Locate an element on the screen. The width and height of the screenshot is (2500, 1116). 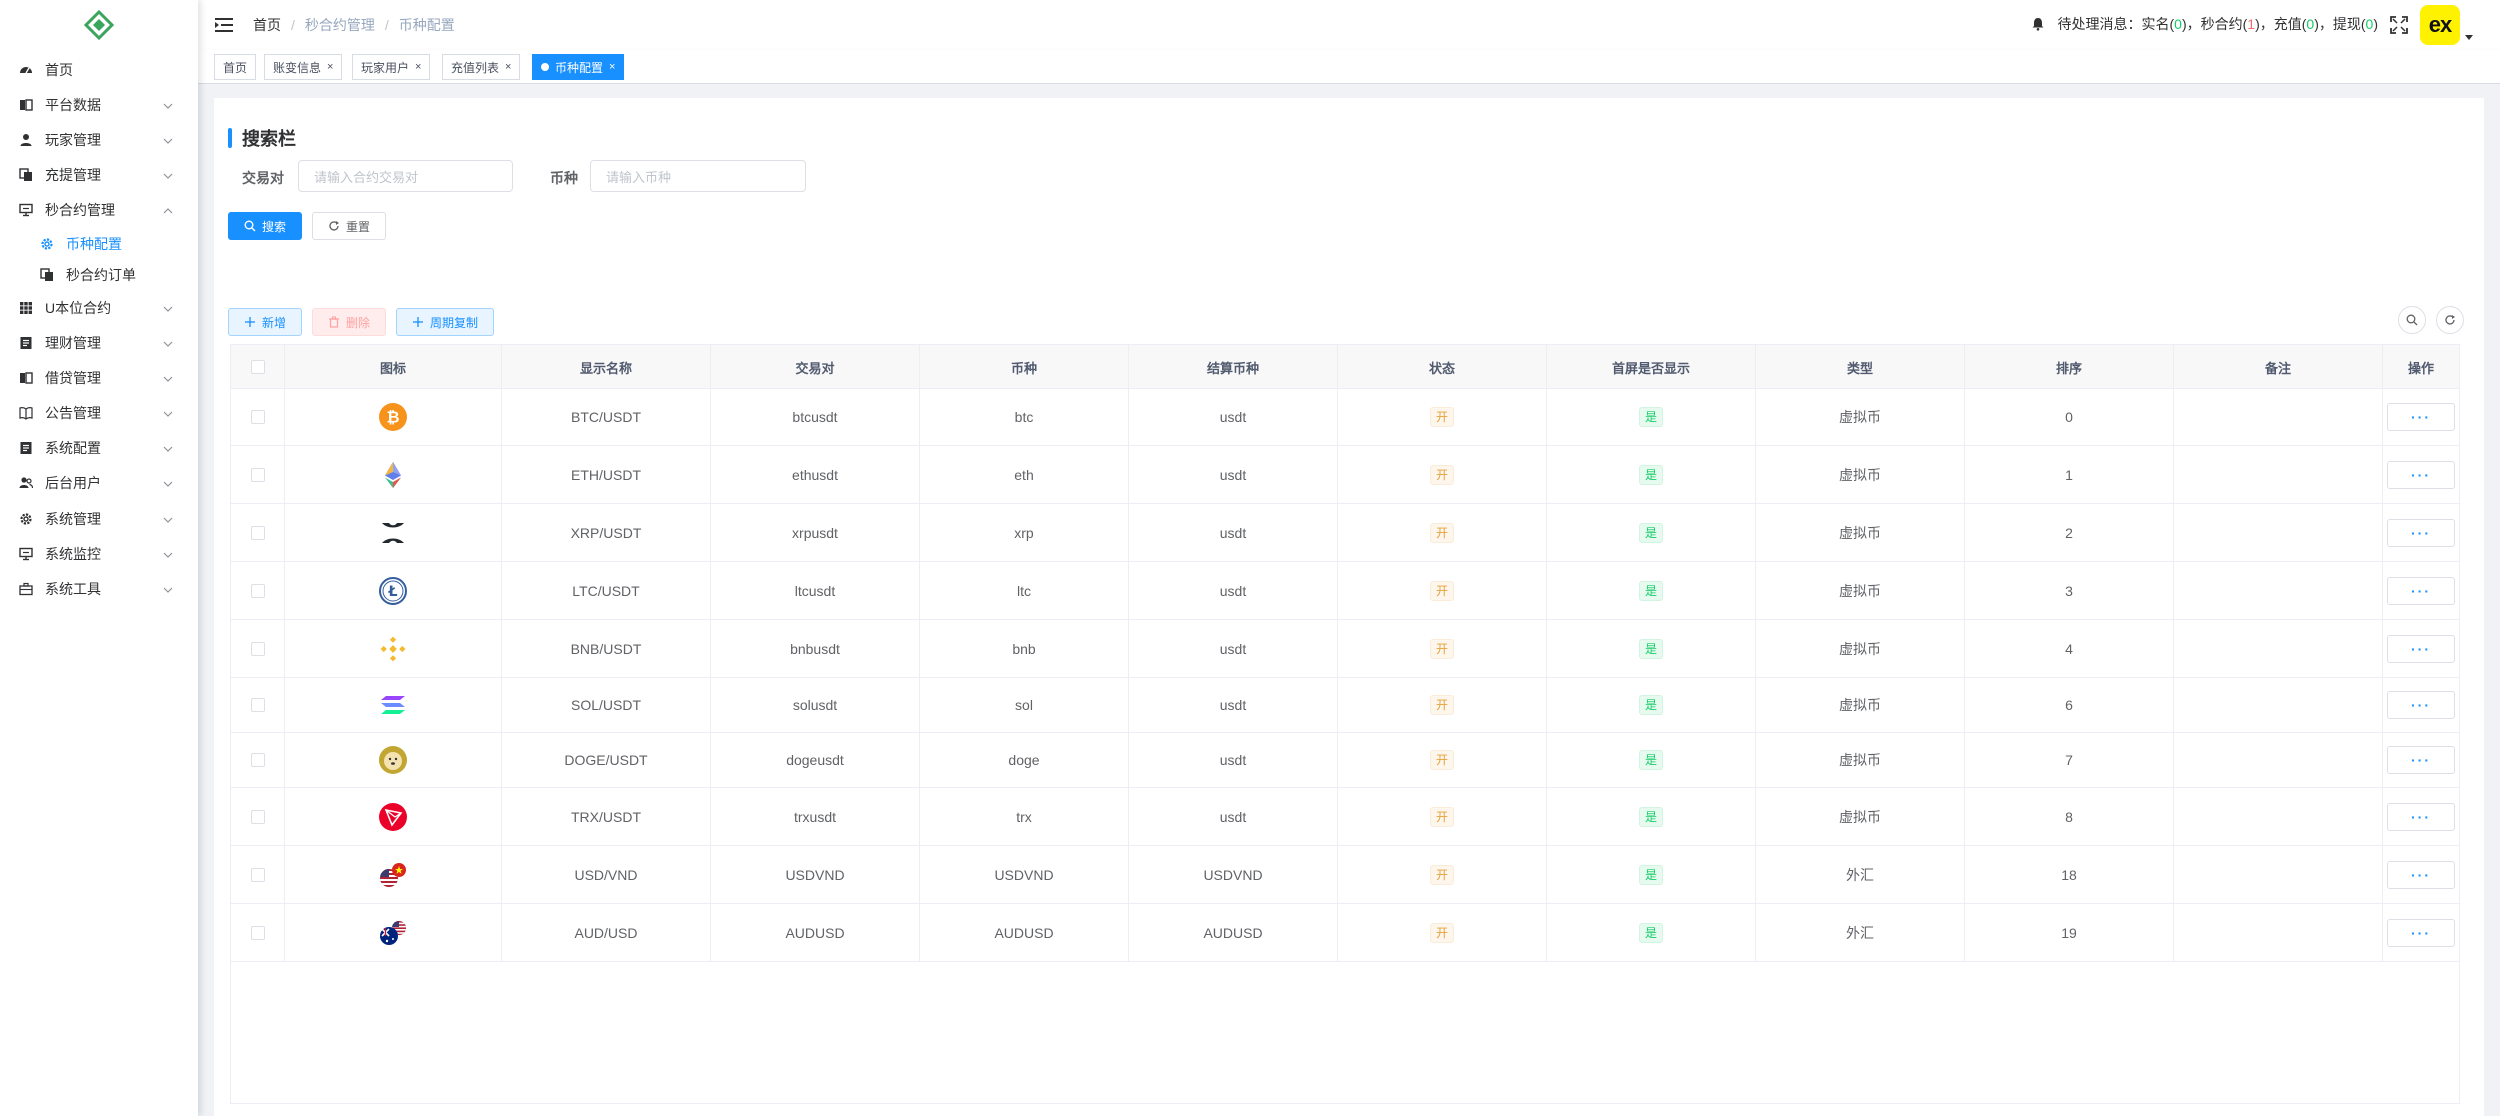
toggle-search-button is located at coordinates (2412, 320).